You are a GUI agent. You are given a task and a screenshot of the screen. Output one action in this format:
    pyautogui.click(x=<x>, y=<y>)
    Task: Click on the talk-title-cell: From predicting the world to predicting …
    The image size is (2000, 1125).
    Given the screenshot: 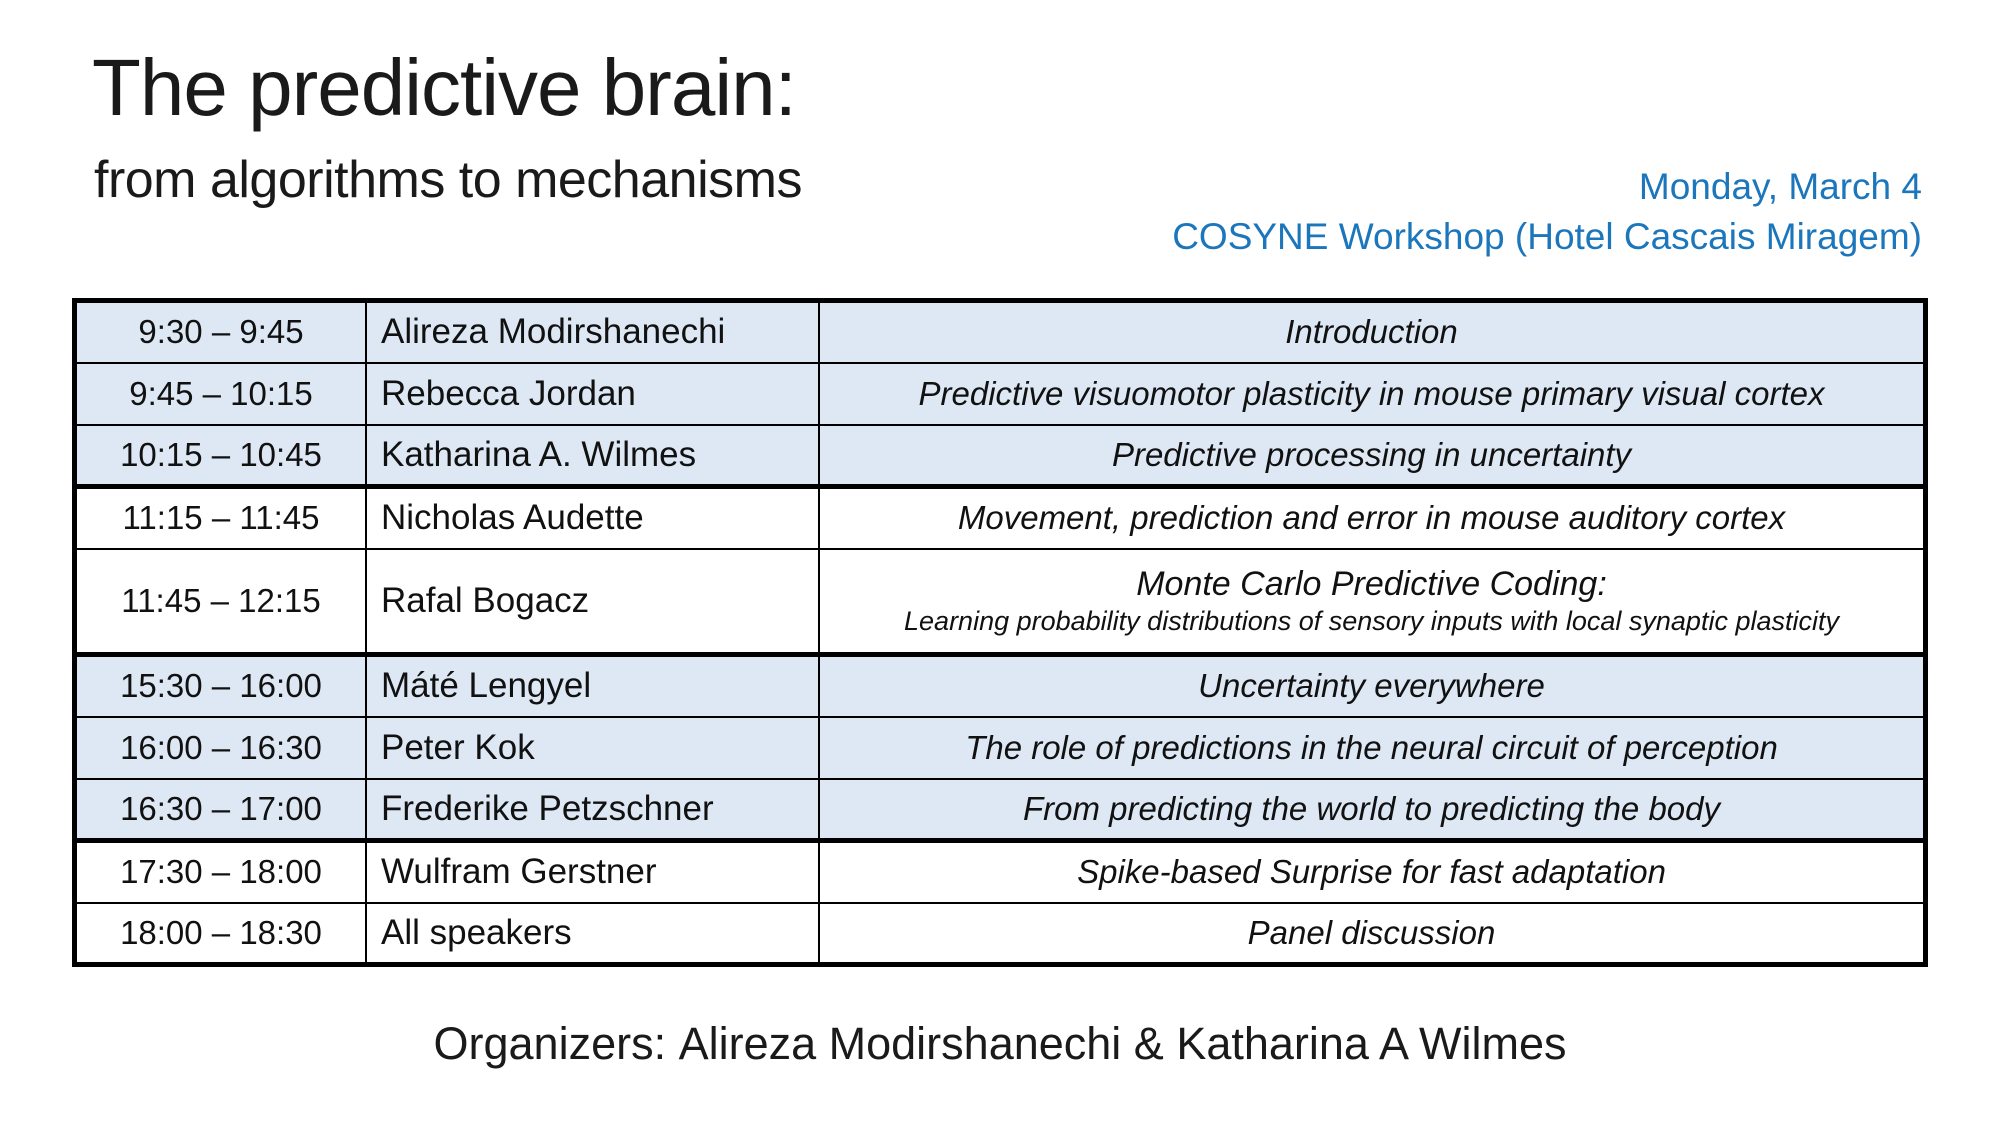 What is the action you would take?
    pyautogui.click(x=1372, y=809)
    